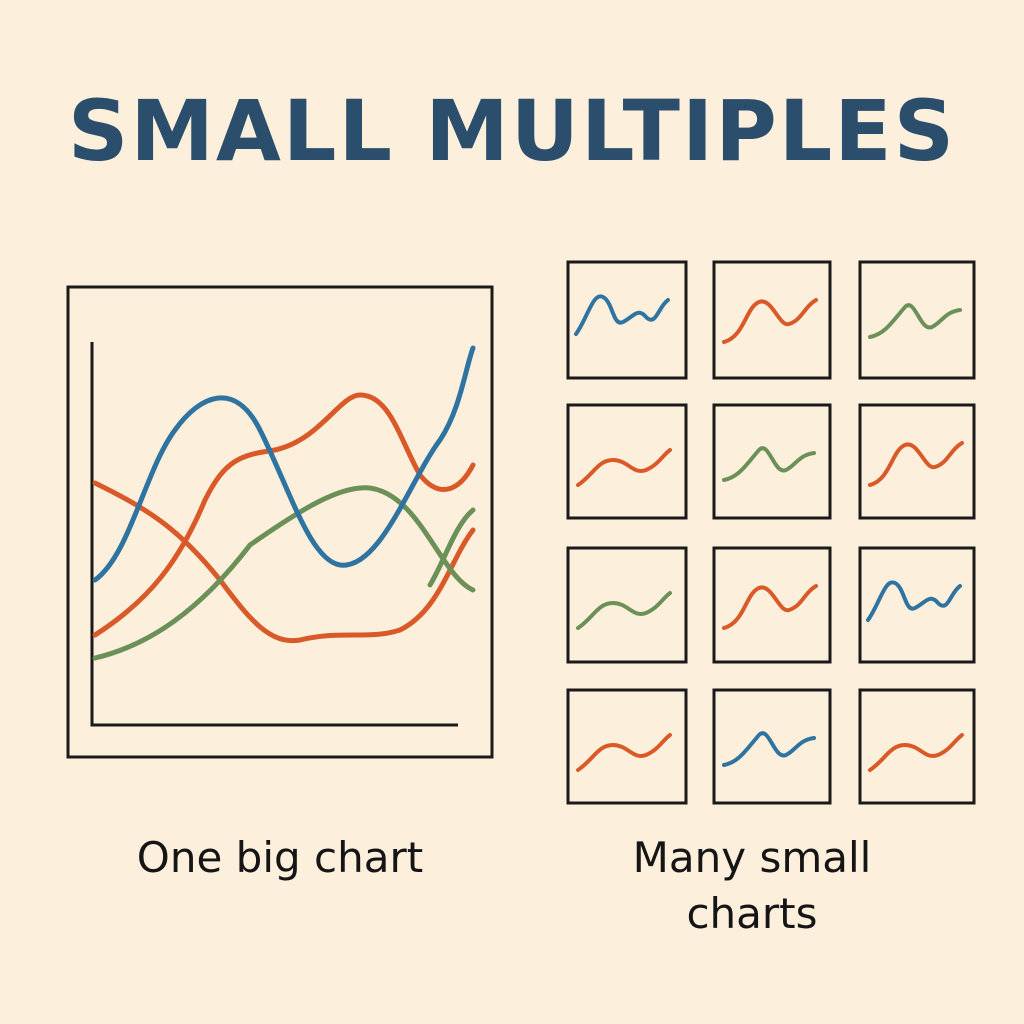 Image resolution: width=1024 pixels, height=1024 pixels. Describe the element at coordinates (512, 131) in the screenshot. I see `title: SMALL MULTIPLES` at that location.